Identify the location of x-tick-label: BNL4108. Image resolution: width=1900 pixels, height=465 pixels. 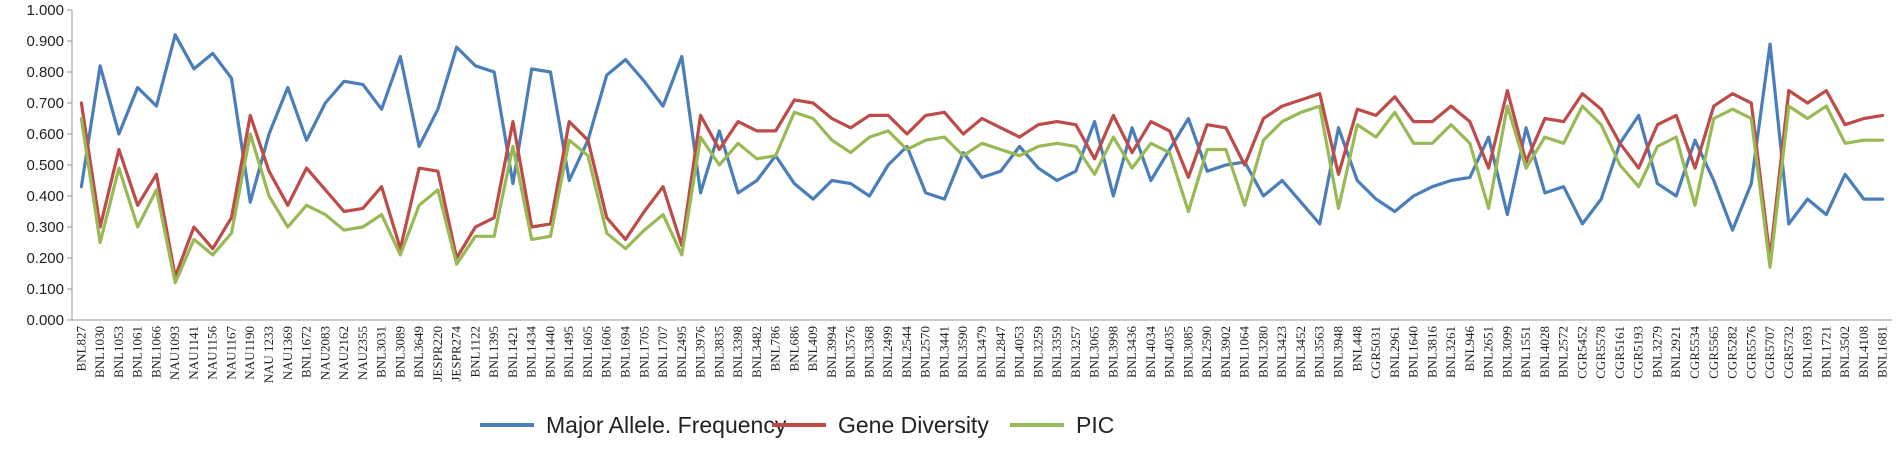
(1863, 352).